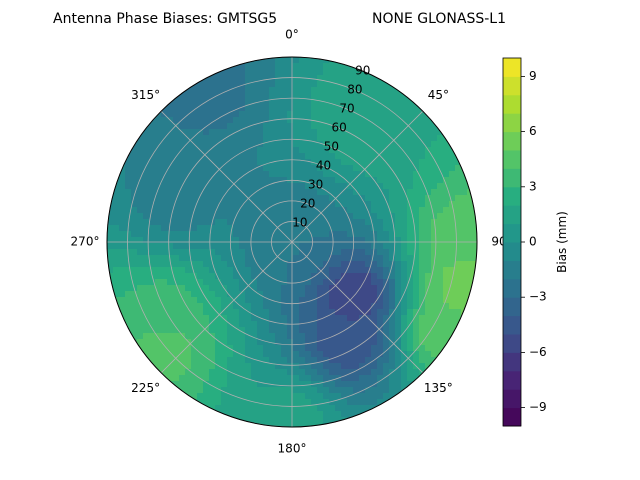 This screenshot has height=480, width=640. I want to click on azimuth-tick-label: 135°, so click(438, 388).